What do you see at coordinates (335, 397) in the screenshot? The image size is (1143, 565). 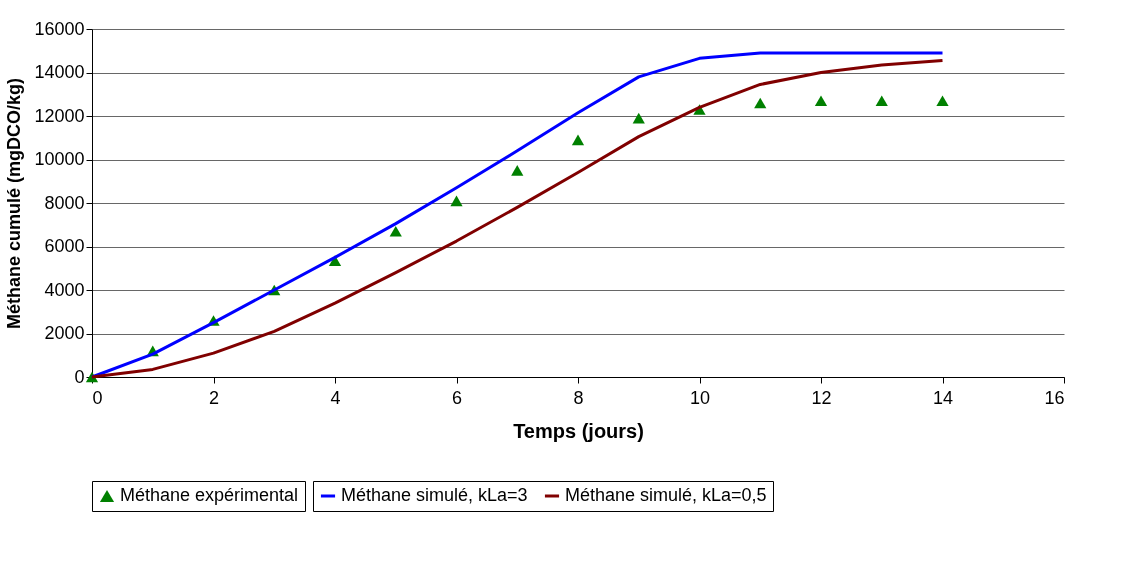 I see `x-tick-label: 4` at bounding box center [335, 397].